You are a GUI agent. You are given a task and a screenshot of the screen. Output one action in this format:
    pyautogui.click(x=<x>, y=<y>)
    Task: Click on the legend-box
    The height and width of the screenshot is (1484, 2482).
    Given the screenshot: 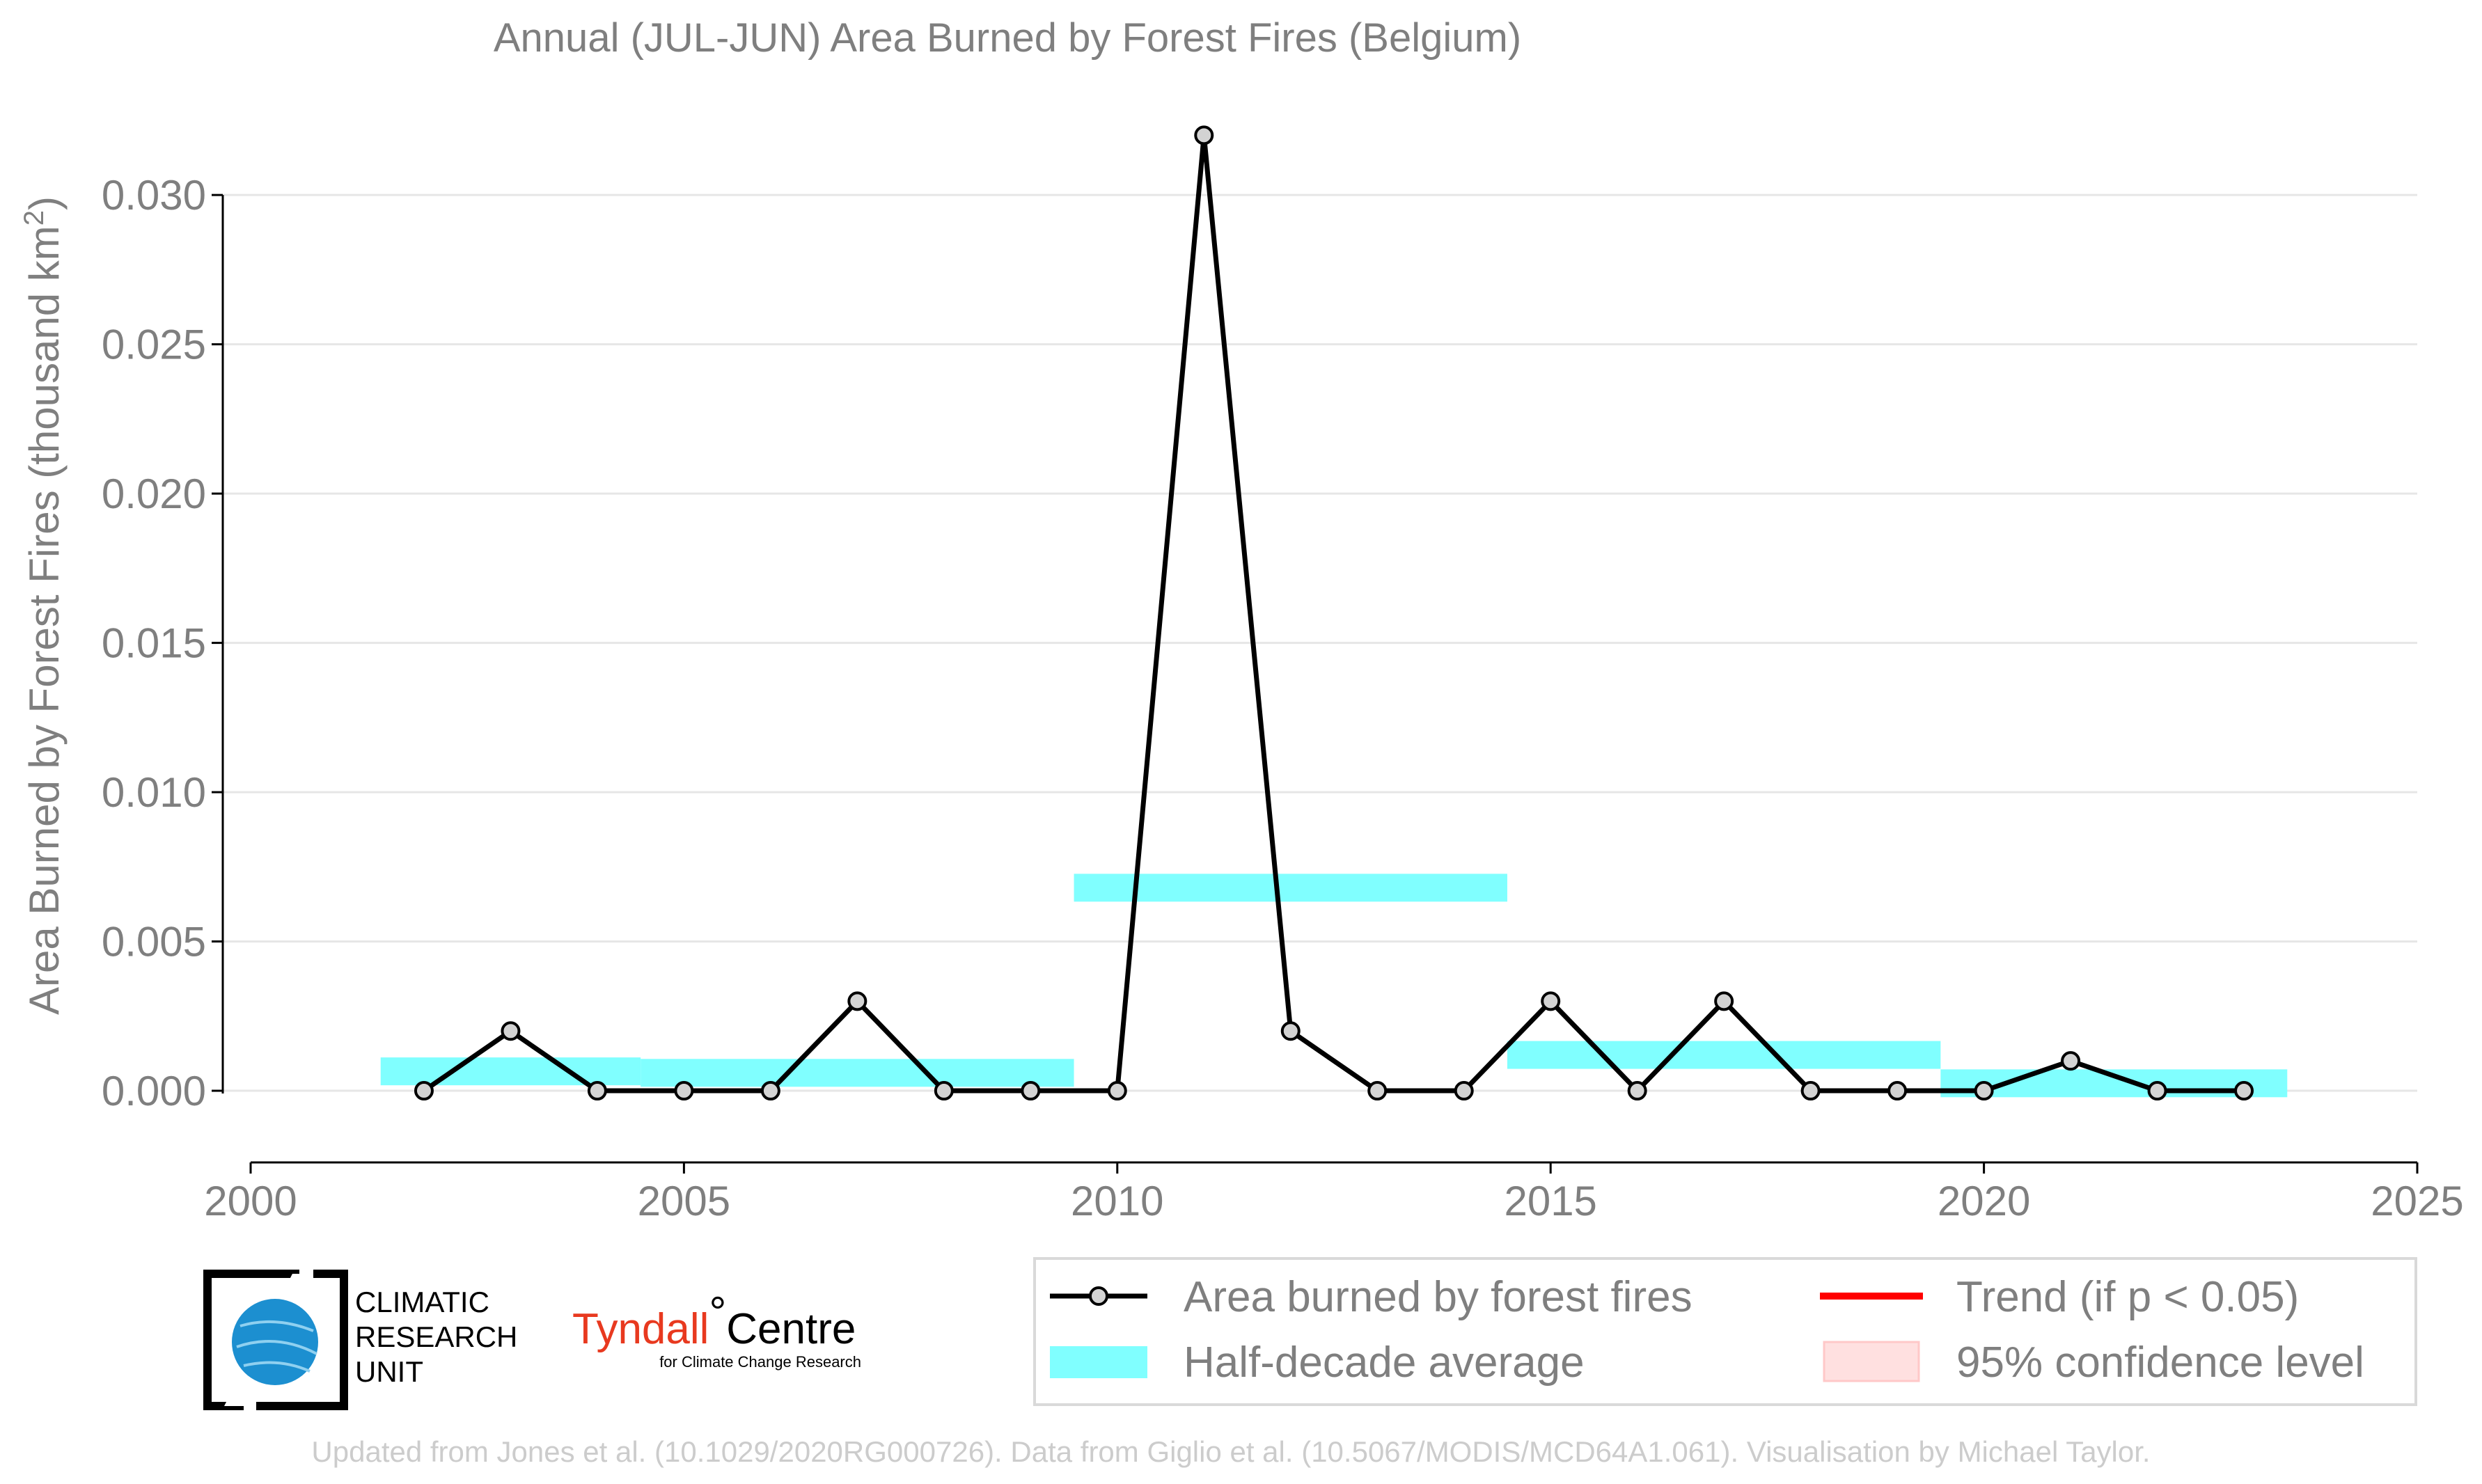 What is the action you would take?
    pyautogui.click(x=1725, y=1331)
    